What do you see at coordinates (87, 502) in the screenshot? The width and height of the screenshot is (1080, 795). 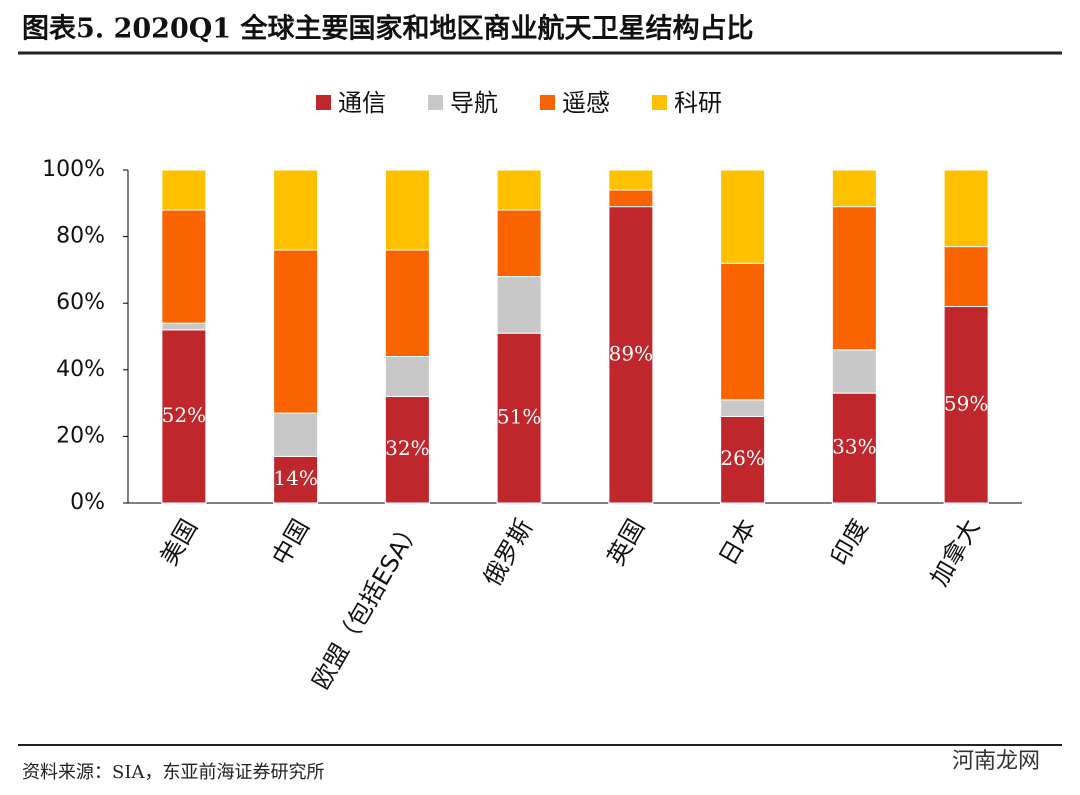 I see `y-tick-label: 0%` at bounding box center [87, 502].